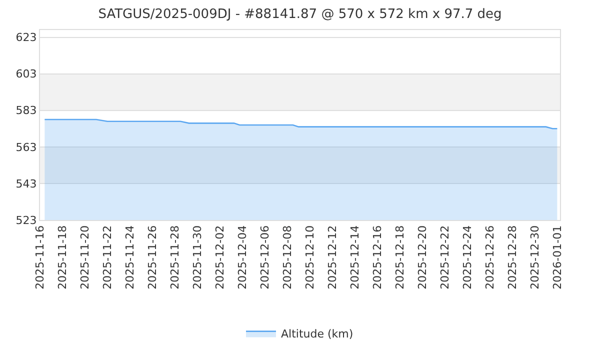 The width and height of the screenshot is (600, 360). I want to click on x-tick-label: 2025-12-20, so click(422, 257).